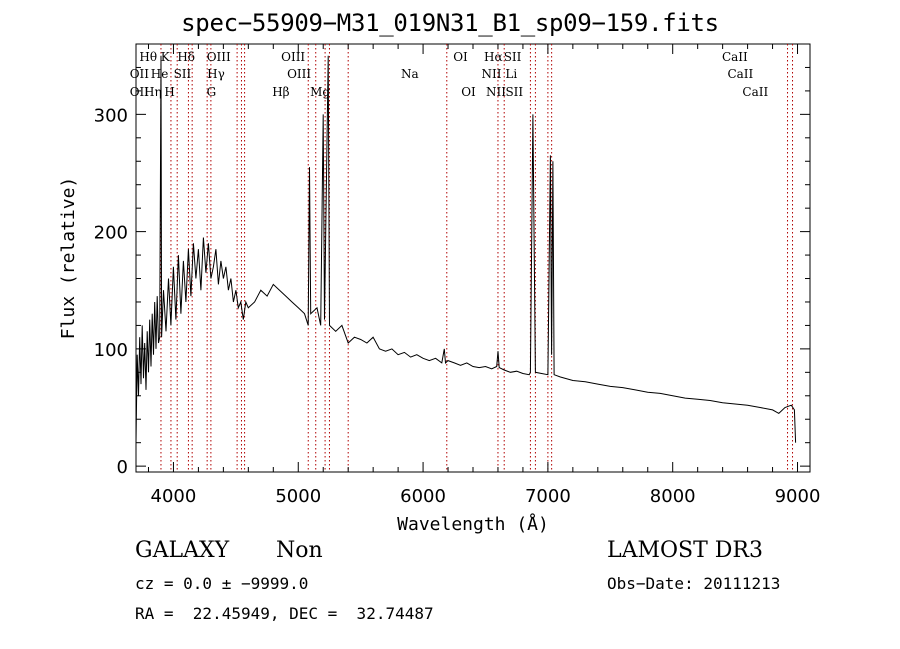  Describe the element at coordinates (298, 496) in the screenshot. I see `x-tick-label: 5000` at that location.